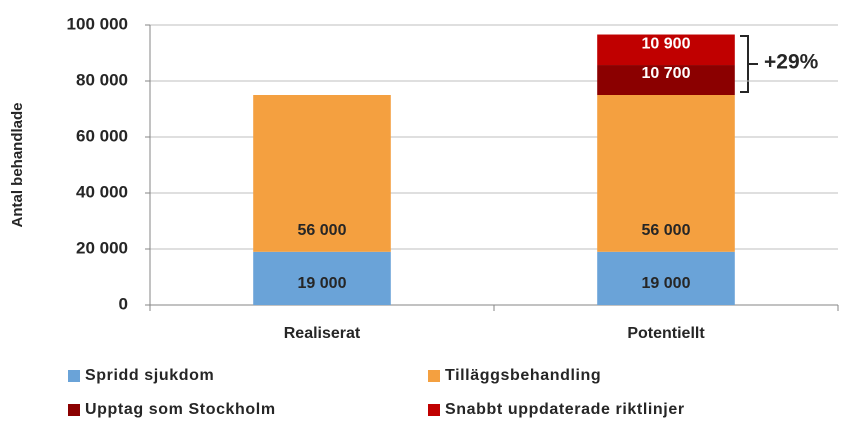  Describe the element at coordinates (749, 64) in the screenshot. I see `bracket` at that location.